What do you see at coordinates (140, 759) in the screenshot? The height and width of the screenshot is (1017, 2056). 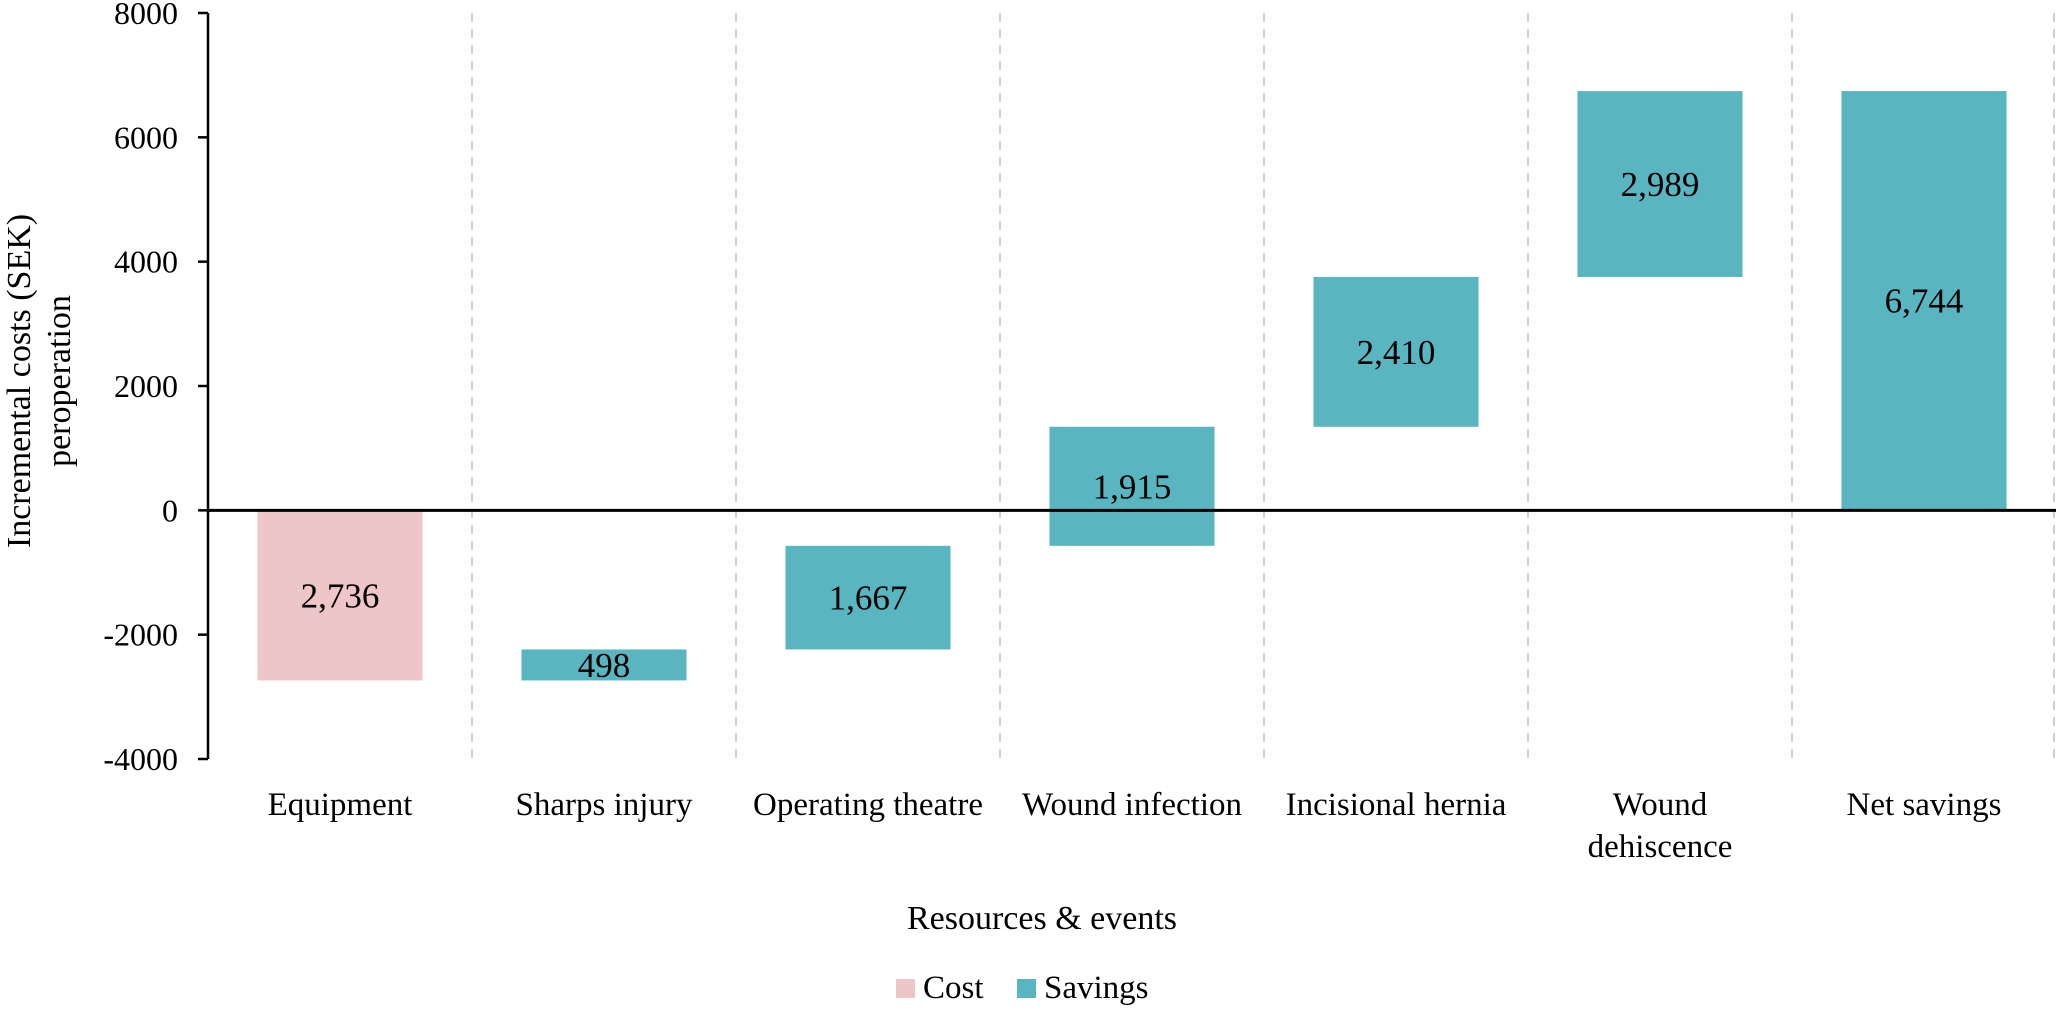 I see `y-tick-label: -4000` at bounding box center [140, 759].